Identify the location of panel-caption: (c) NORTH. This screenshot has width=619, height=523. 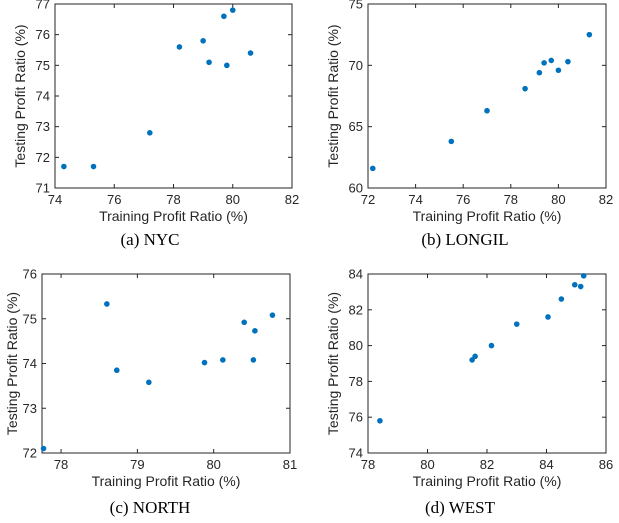
(150, 507).